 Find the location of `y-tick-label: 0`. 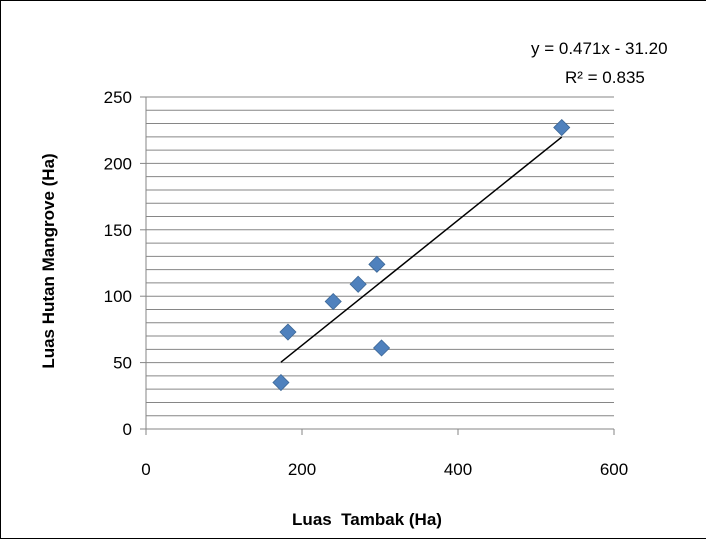

y-tick-label: 0 is located at coordinates (127, 429).